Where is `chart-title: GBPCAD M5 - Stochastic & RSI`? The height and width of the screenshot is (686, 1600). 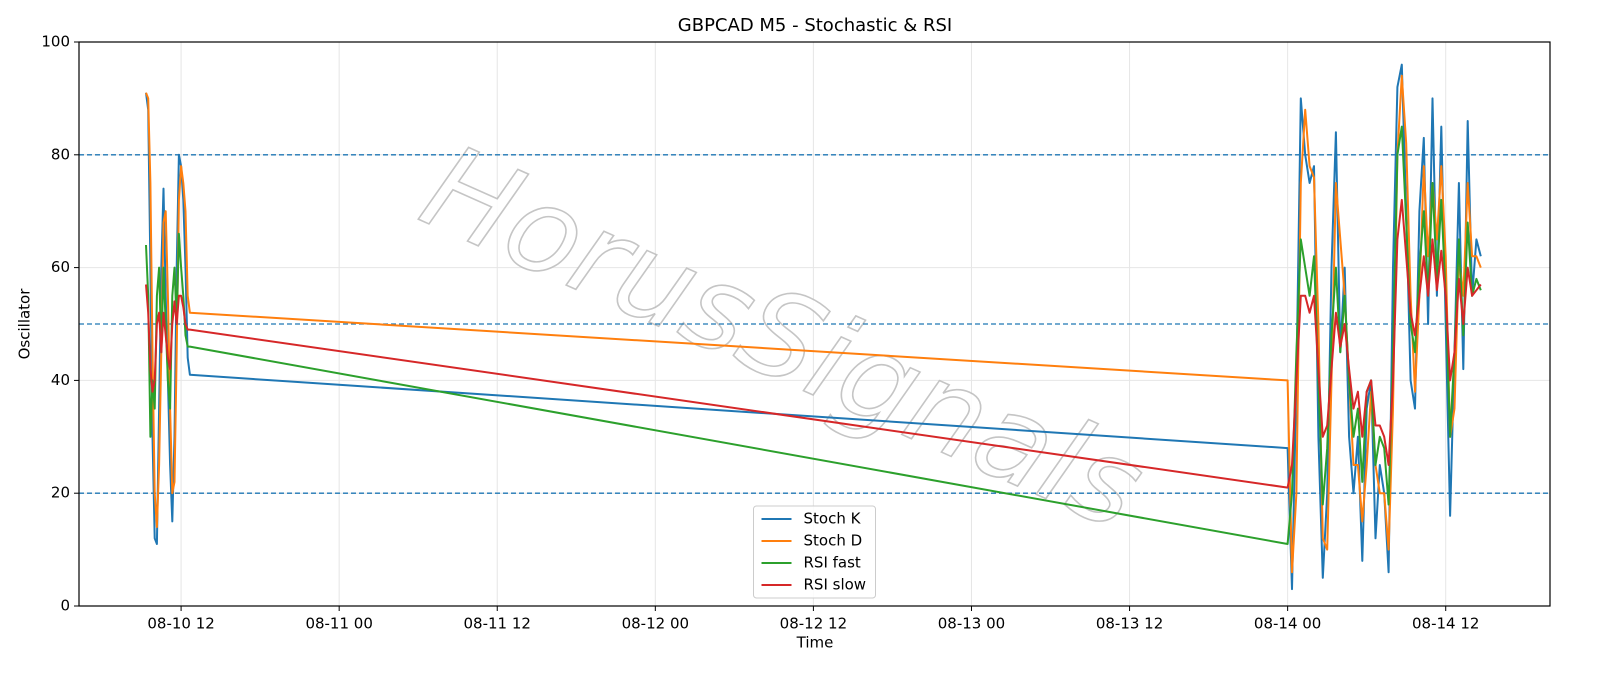 chart-title: GBPCAD M5 - Stochastic & RSI is located at coordinates (815, 25).